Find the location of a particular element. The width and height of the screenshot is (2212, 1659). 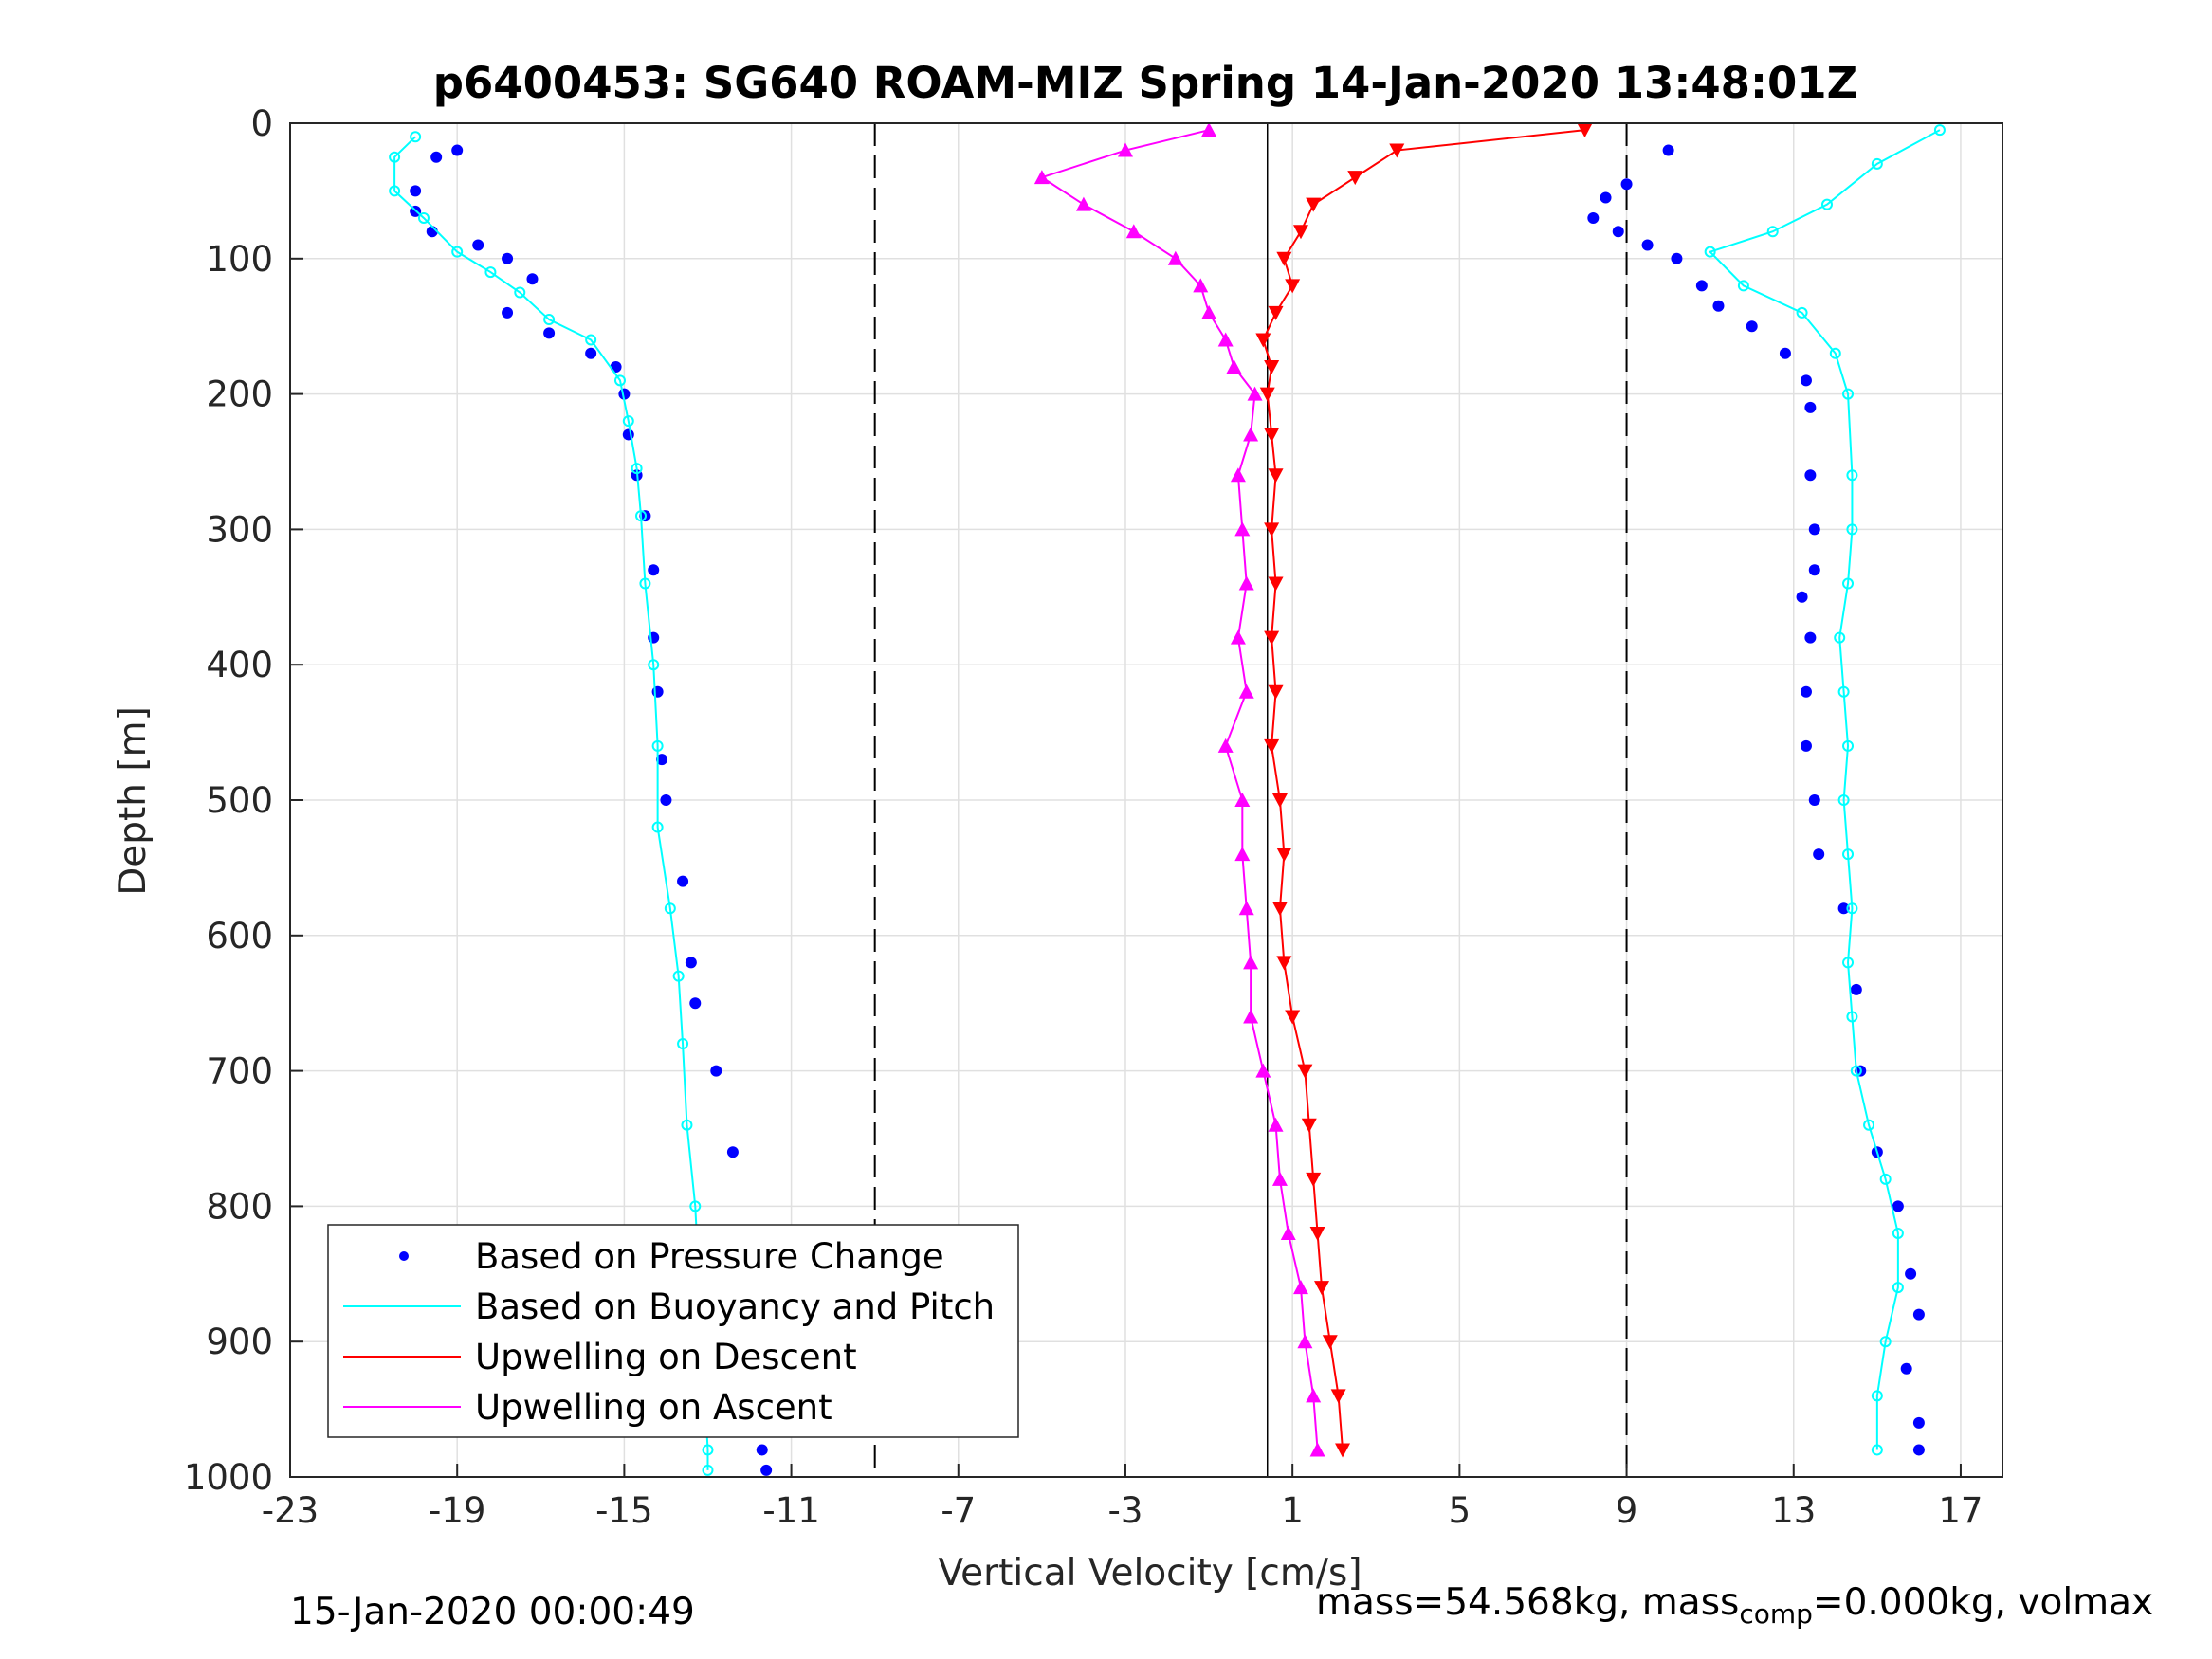

upwelling-on-ascent-series is located at coordinates (1179, 789).